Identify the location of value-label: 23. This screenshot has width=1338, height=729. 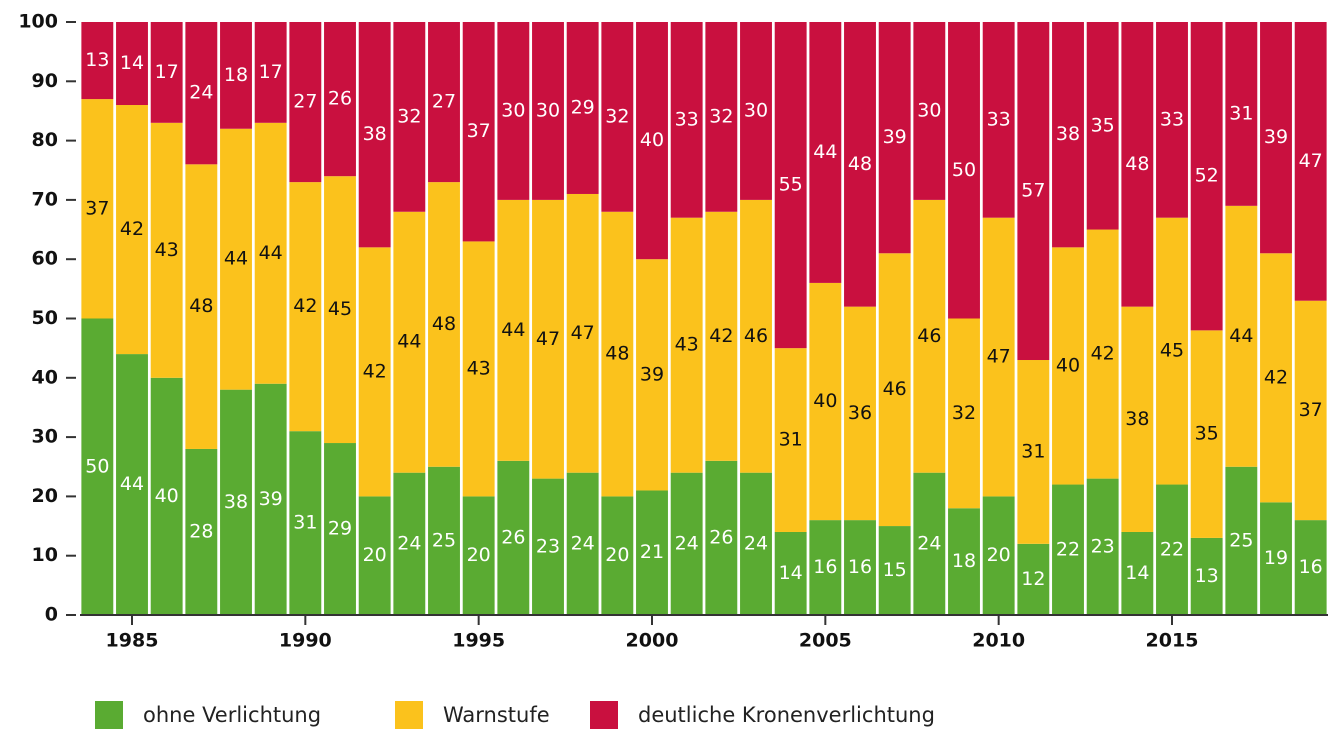
(1103, 546).